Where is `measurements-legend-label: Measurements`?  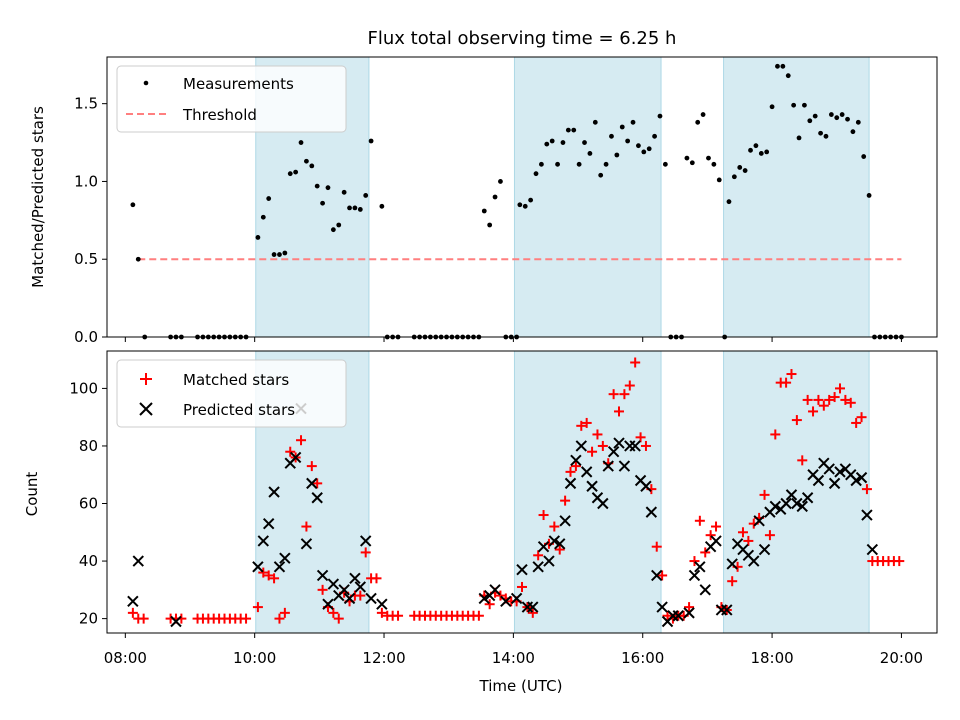
measurements-legend-label: Measurements is located at coordinates (238, 84).